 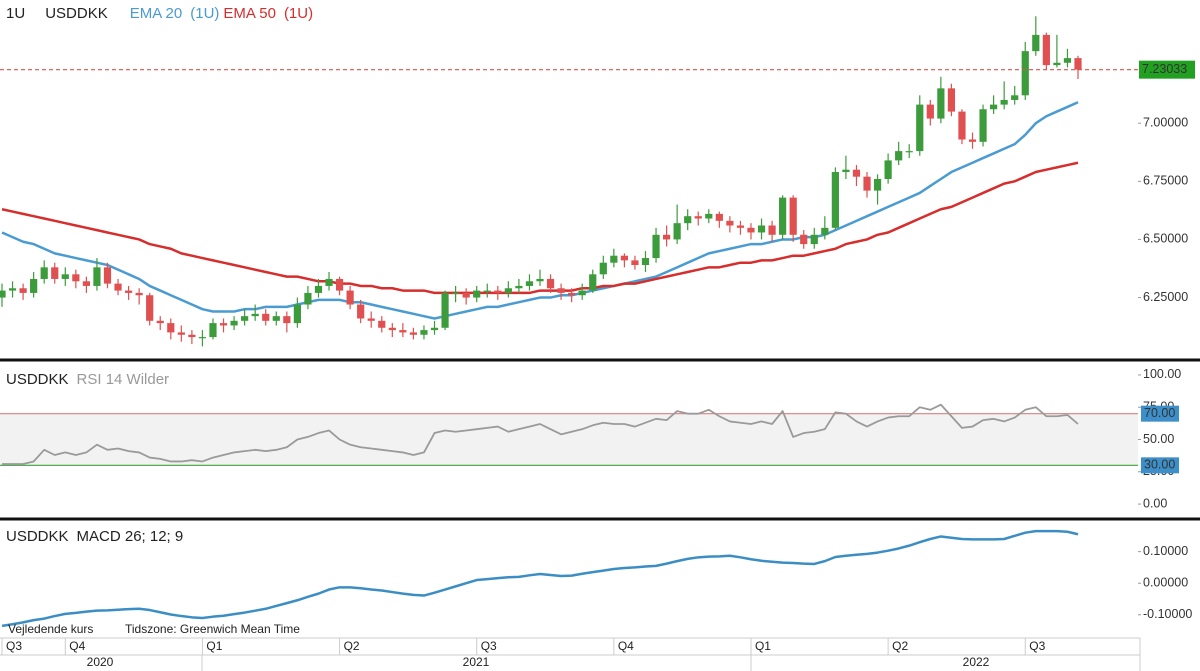 I want to click on last-price-box, so click(x=1167, y=69).